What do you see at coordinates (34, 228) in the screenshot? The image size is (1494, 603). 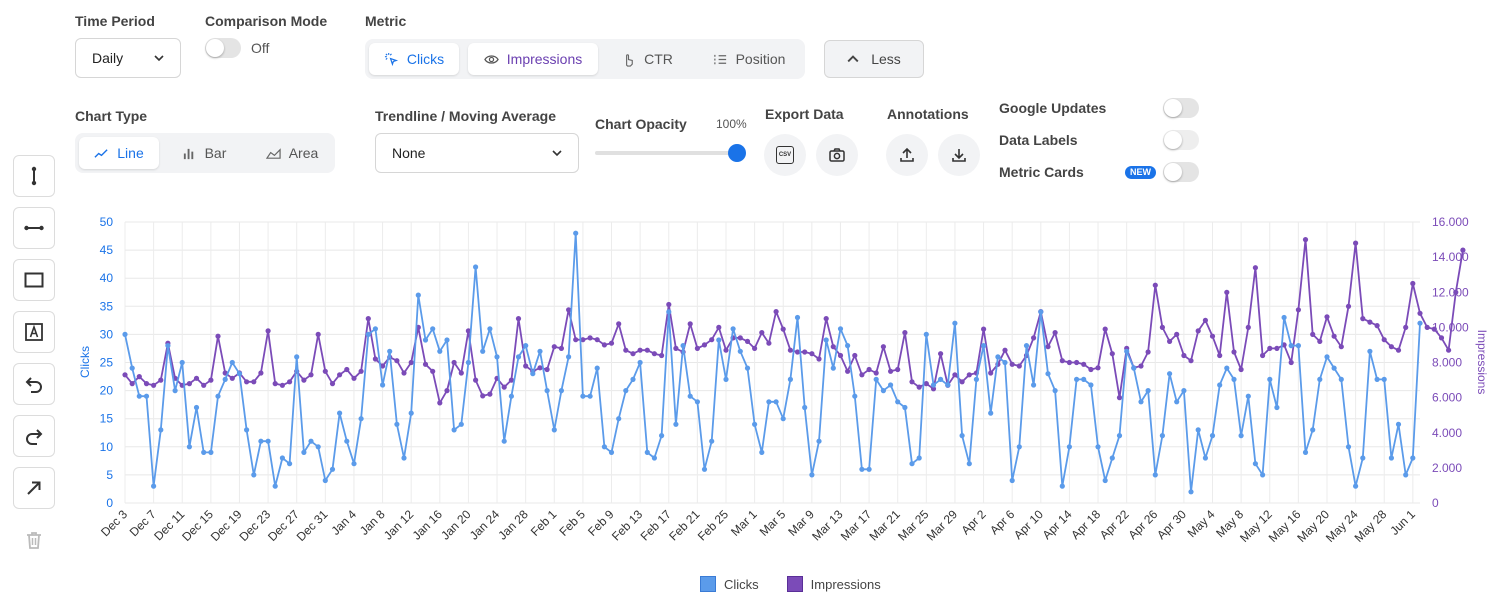 I see `horizontal-line-tool` at bounding box center [34, 228].